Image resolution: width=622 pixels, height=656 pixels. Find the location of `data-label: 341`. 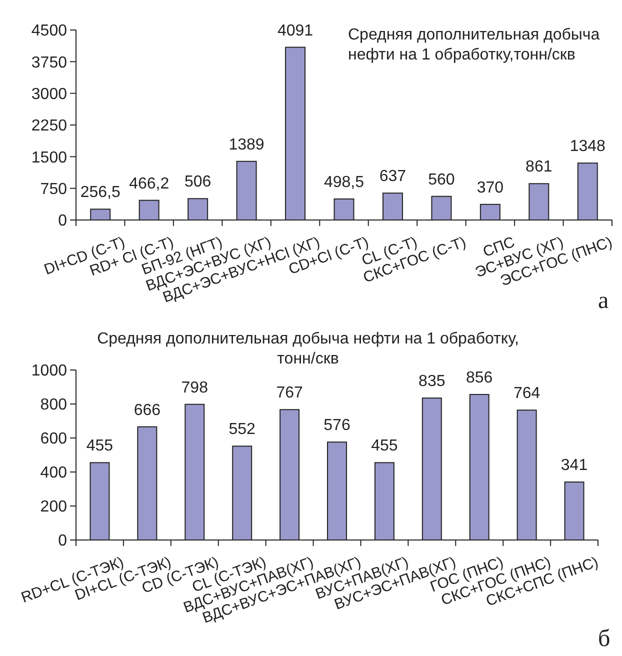

data-label: 341 is located at coordinates (574, 465).